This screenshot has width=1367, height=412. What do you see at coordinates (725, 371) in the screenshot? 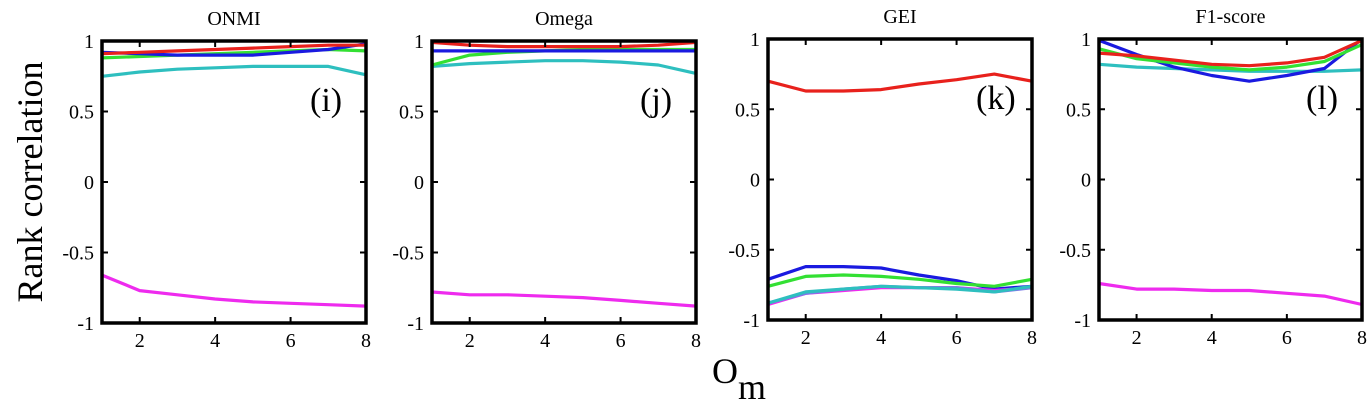
I see `x-axis-label-main: O` at bounding box center [725, 371].